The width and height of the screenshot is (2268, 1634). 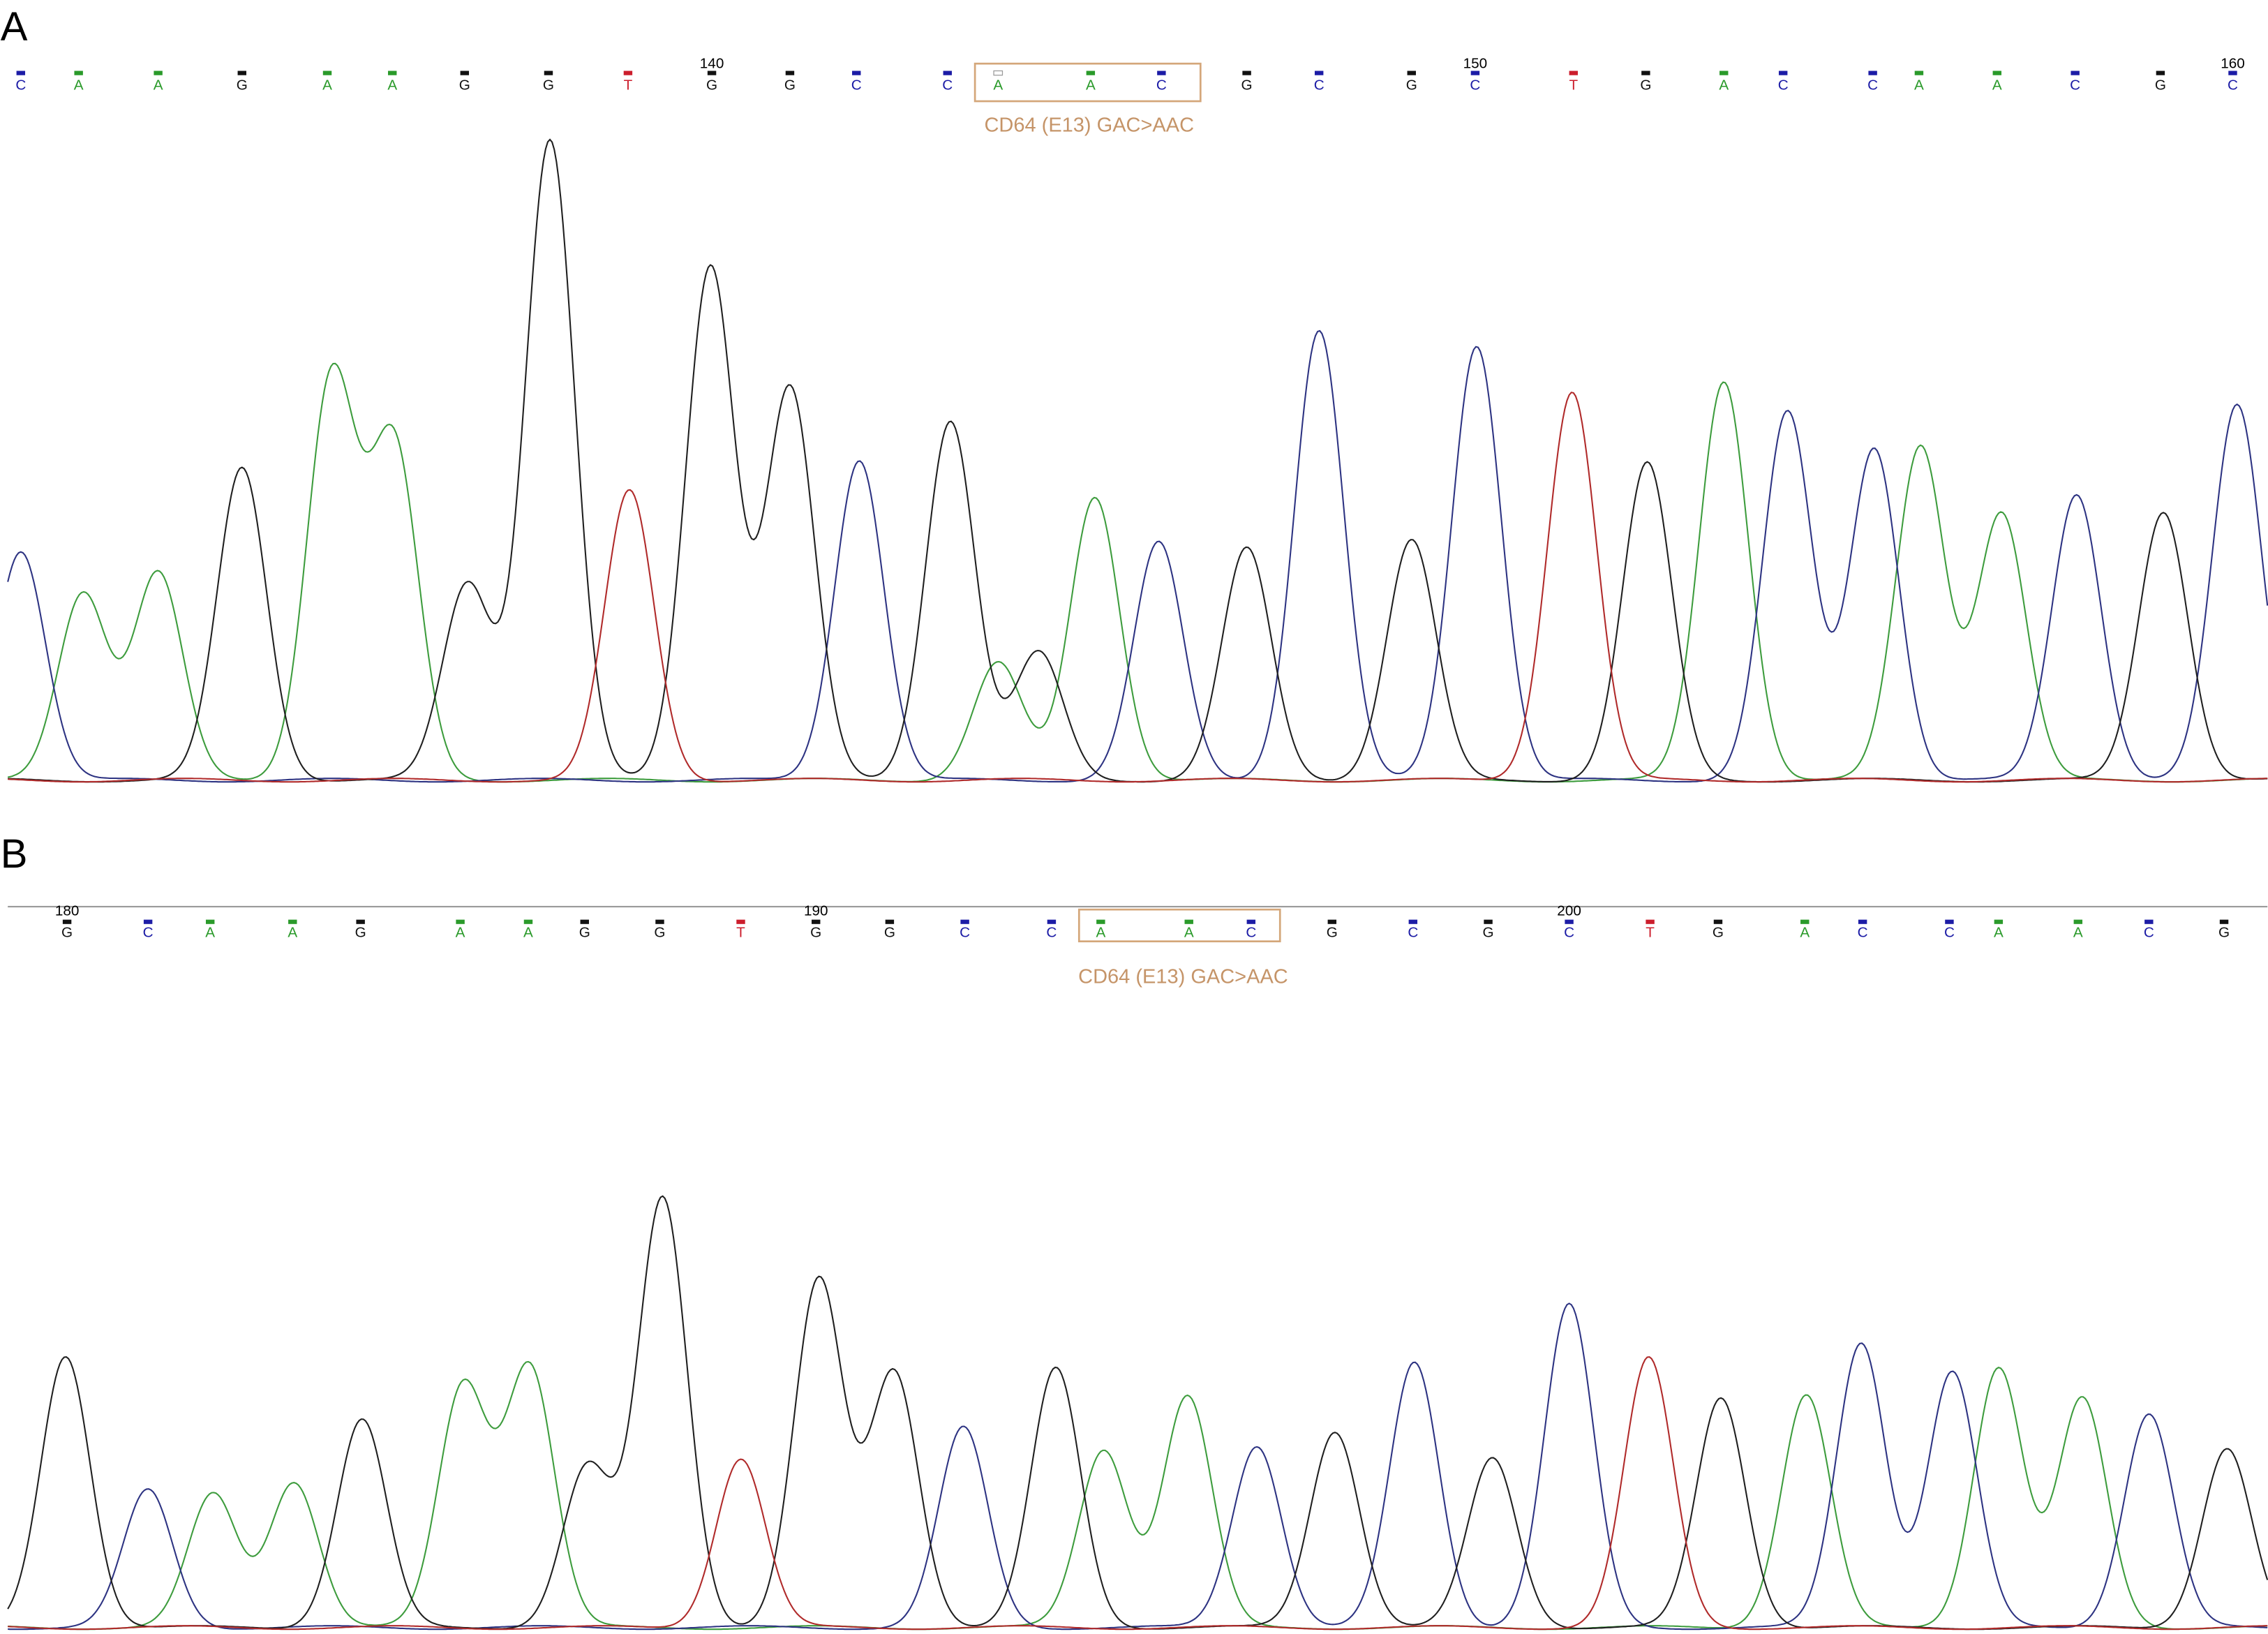 I want to click on position-number: 180, so click(x=67, y=911).